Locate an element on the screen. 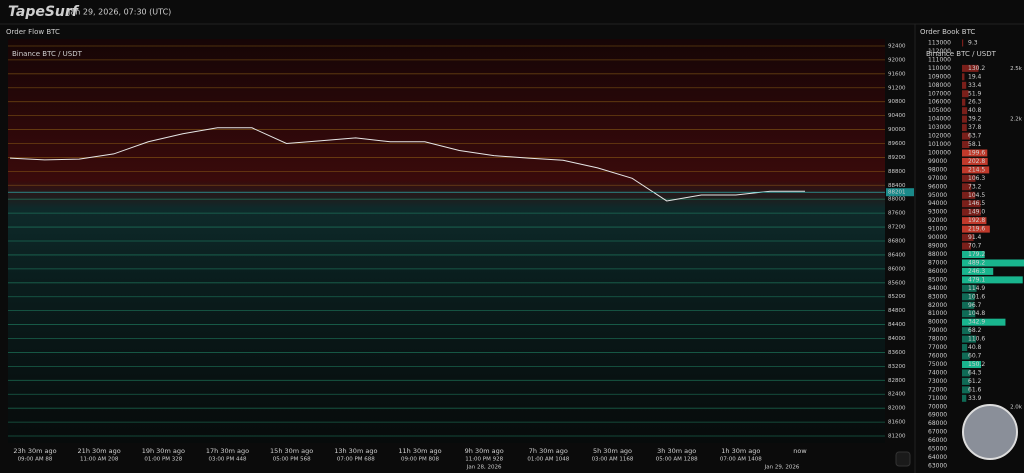 This screenshot has width=1024, height=473. book-volume: 19.4 is located at coordinates (975, 76).